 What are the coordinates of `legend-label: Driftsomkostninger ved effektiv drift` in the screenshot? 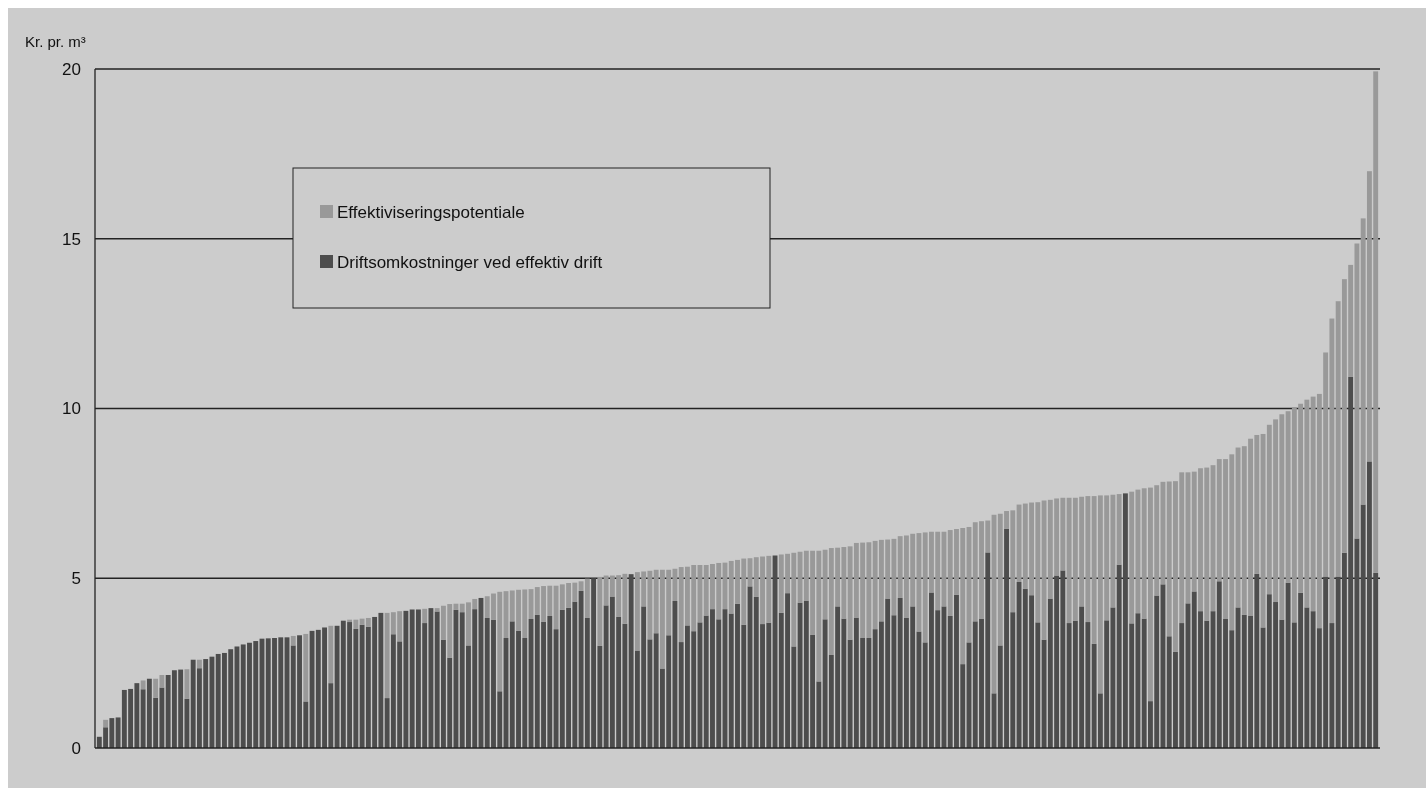 It's located at (470, 262).